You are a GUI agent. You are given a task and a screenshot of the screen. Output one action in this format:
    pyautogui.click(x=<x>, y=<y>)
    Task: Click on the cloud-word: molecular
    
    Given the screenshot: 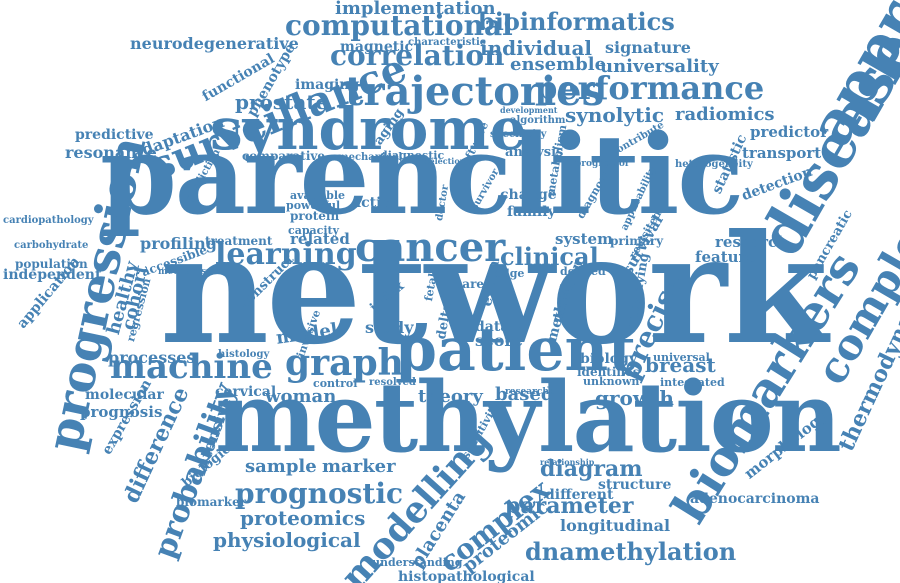 What is the action you would take?
    pyautogui.click(x=124, y=395)
    